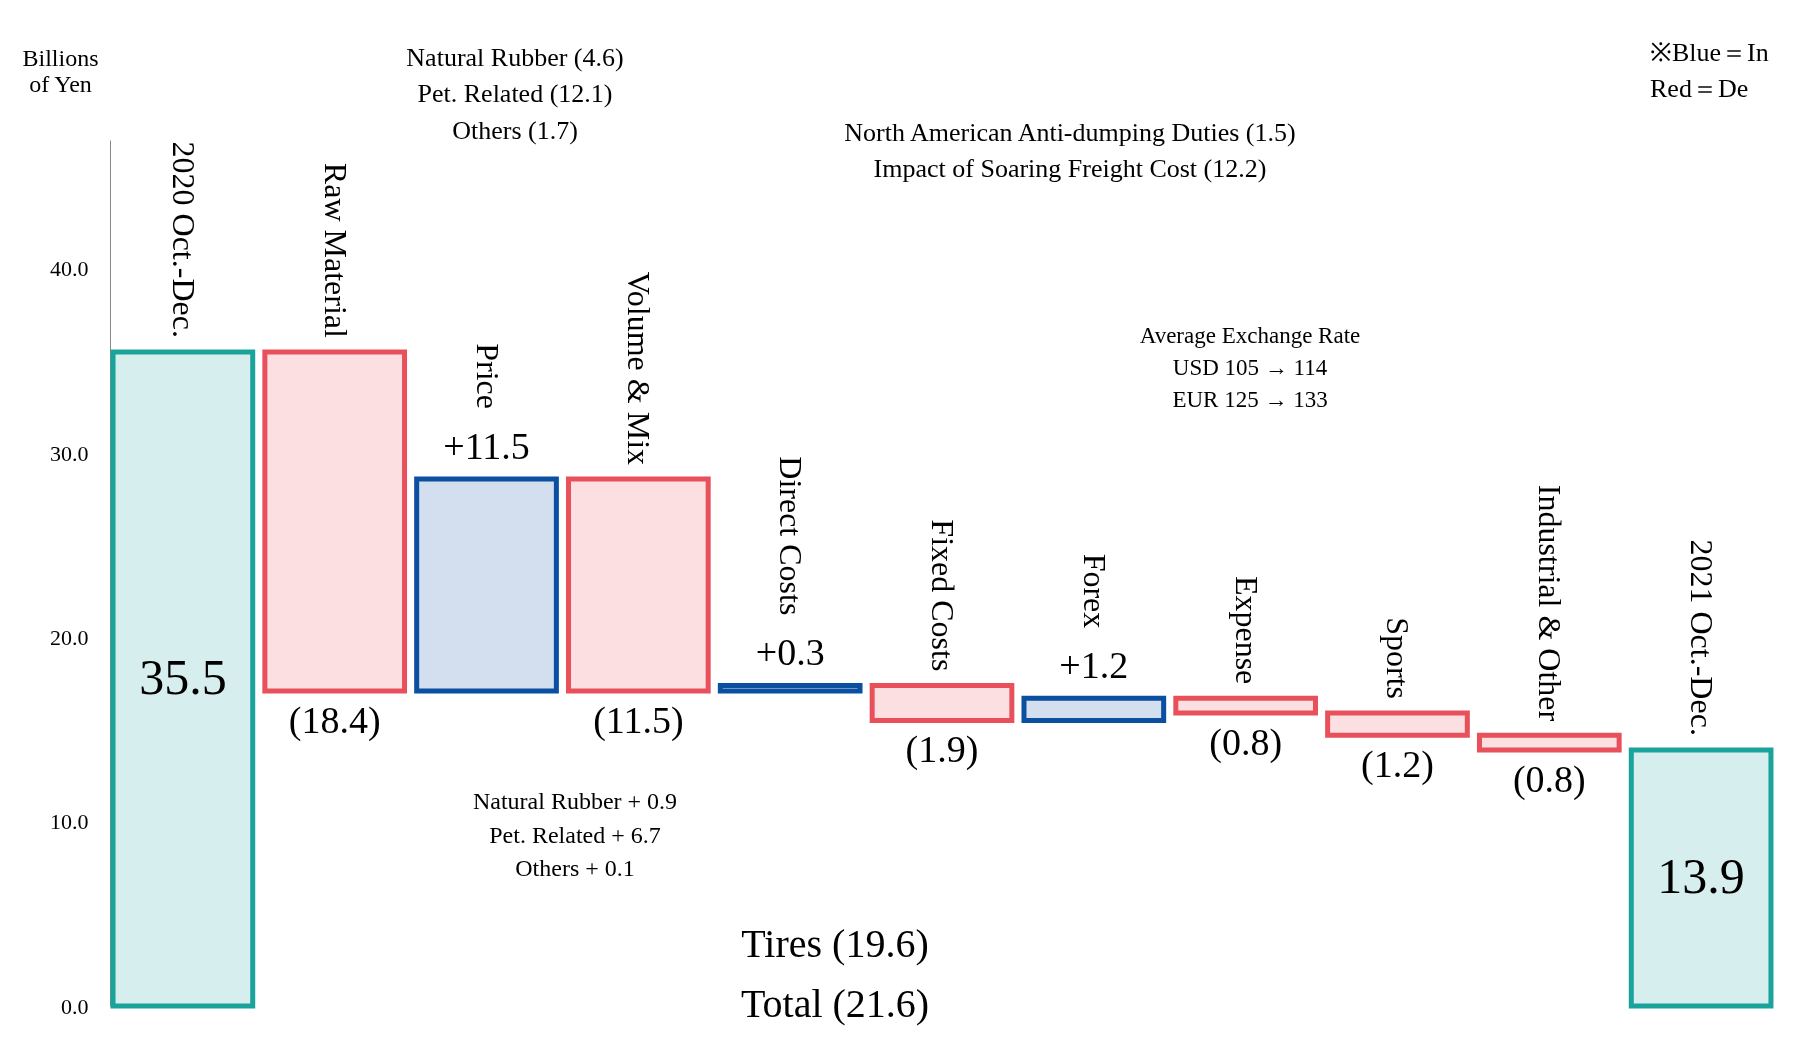  What do you see at coordinates (487, 376) in the screenshot?
I see `x-tick-label: Price` at bounding box center [487, 376].